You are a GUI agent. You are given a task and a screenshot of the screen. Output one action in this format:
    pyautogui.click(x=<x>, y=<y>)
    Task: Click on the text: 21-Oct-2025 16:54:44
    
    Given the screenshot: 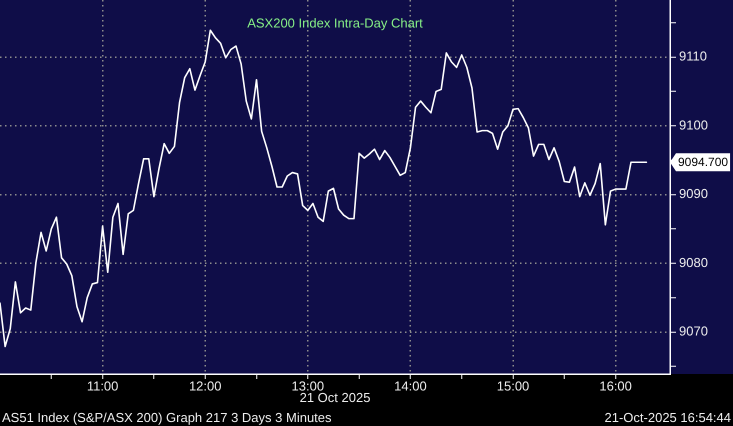 What is the action you would take?
    pyautogui.click(x=667, y=417)
    